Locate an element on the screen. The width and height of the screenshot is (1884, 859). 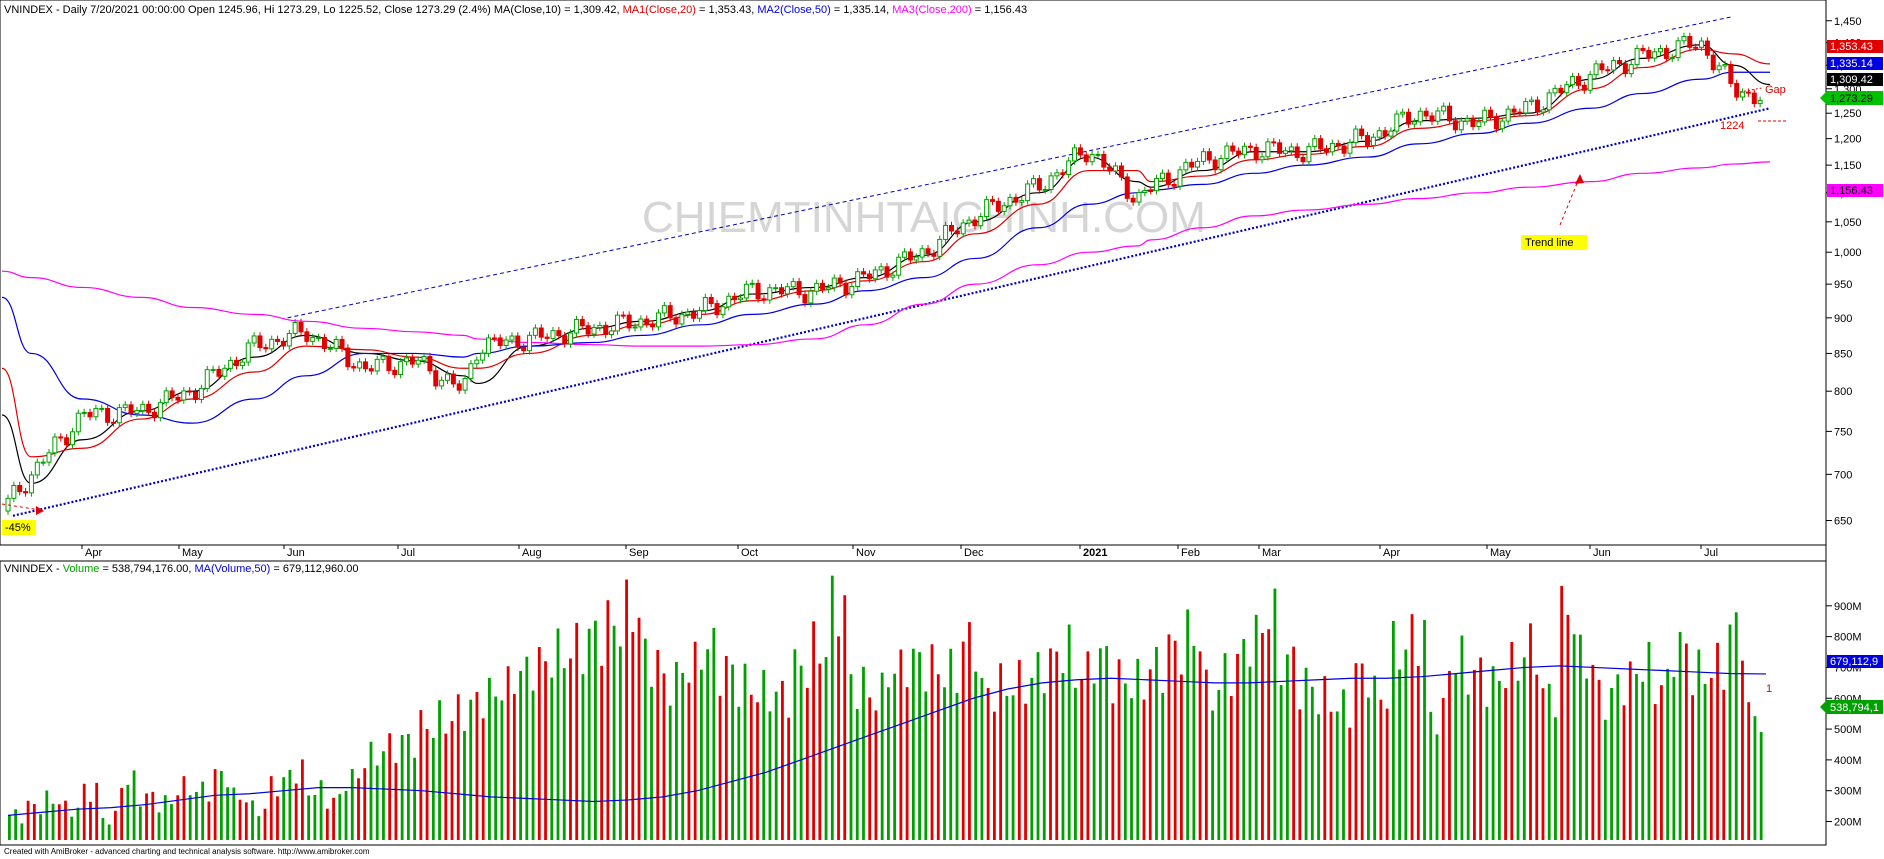
price-tick-label: 1,250 is located at coordinates (1848, 114).